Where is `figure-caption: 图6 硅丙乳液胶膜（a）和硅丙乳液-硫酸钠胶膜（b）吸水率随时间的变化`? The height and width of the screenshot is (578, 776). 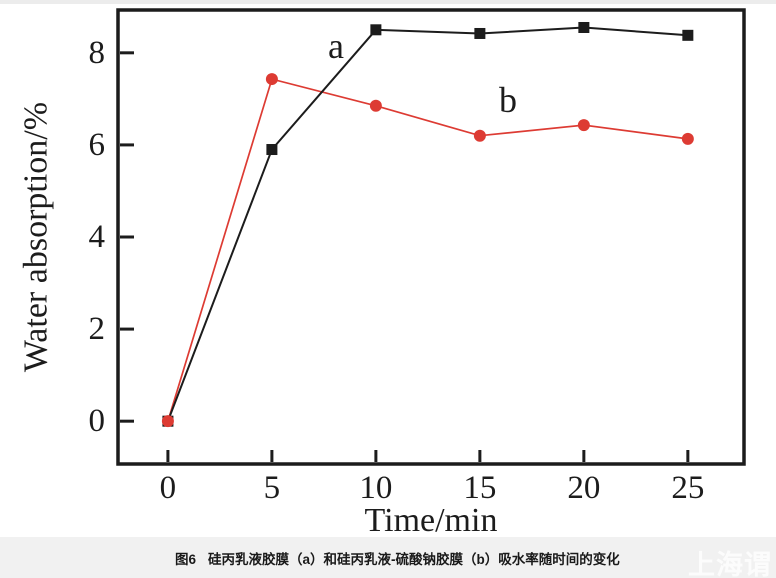 figure-caption: 图6 硅丙乳液胶膜（a）和硅丙乳液-硫酸钠胶膜（b）吸水率随时间的变化 is located at coordinates (397, 557).